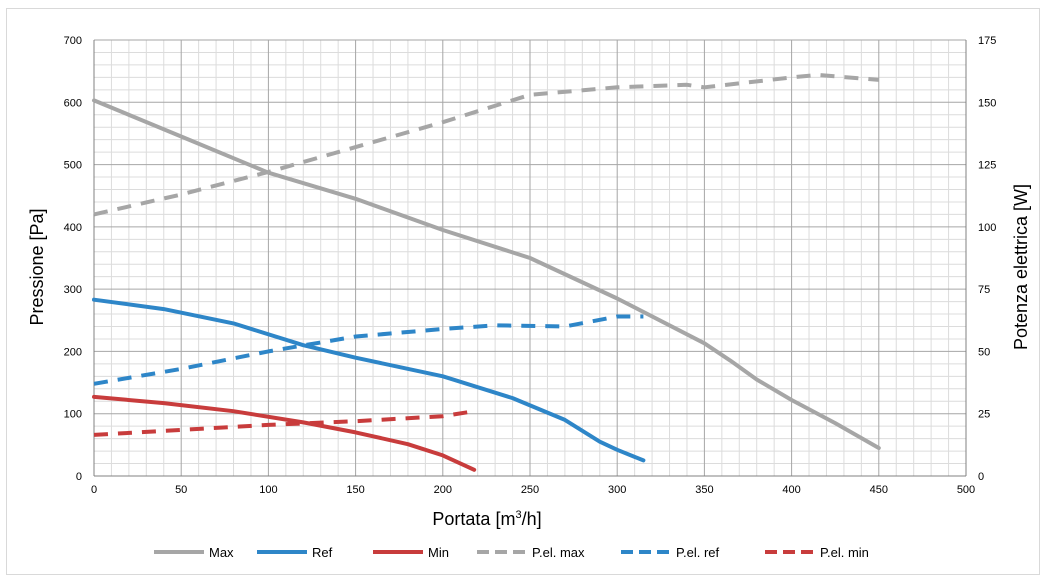  Describe the element at coordinates (268, 490) in the screenshot. I see `x-tick-label: 100` at that location.